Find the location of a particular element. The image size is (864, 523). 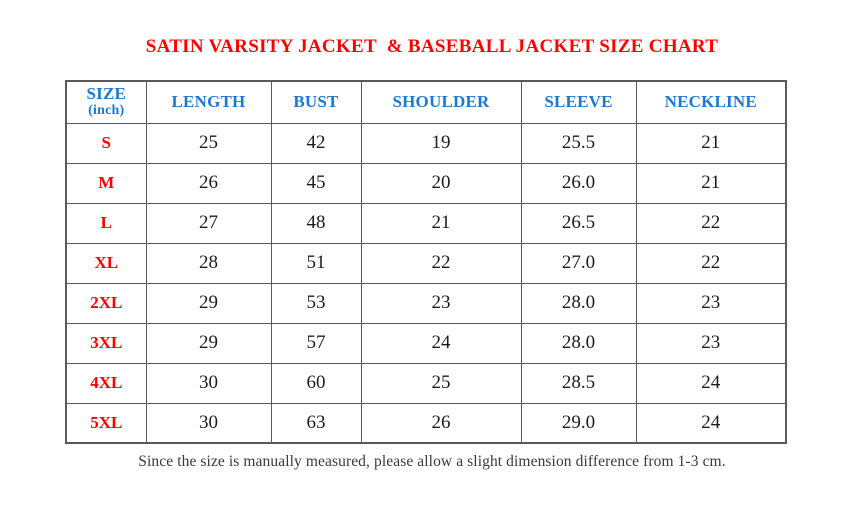

size-label: XL is located at coordinates (106, 263).